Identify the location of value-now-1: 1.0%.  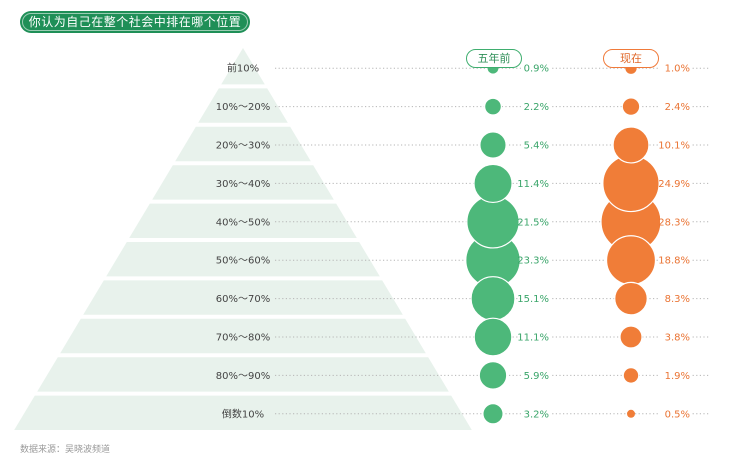
(677, 69).